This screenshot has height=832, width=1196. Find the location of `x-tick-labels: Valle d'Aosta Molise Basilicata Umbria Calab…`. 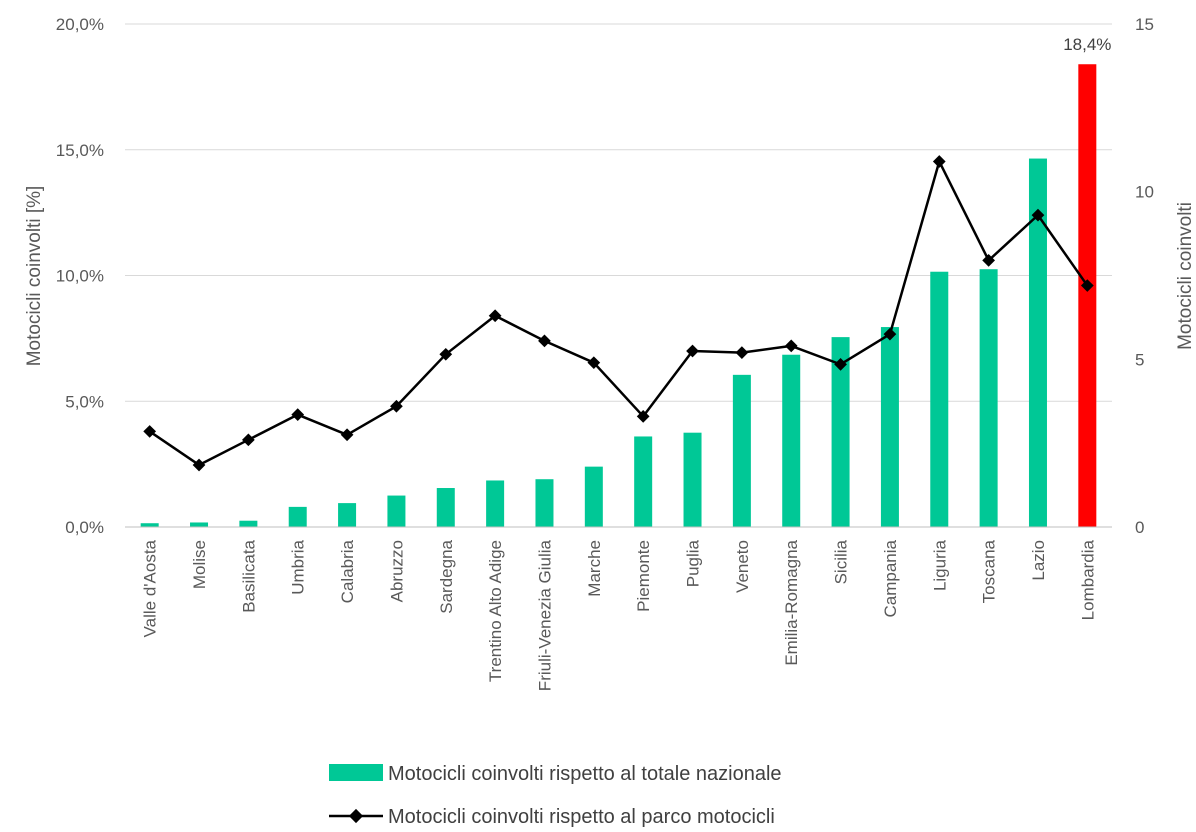

x-tick-labels: Valle d'Aosta Molise Basilicata Umbria Calab… is located at coordinates (619, 615).